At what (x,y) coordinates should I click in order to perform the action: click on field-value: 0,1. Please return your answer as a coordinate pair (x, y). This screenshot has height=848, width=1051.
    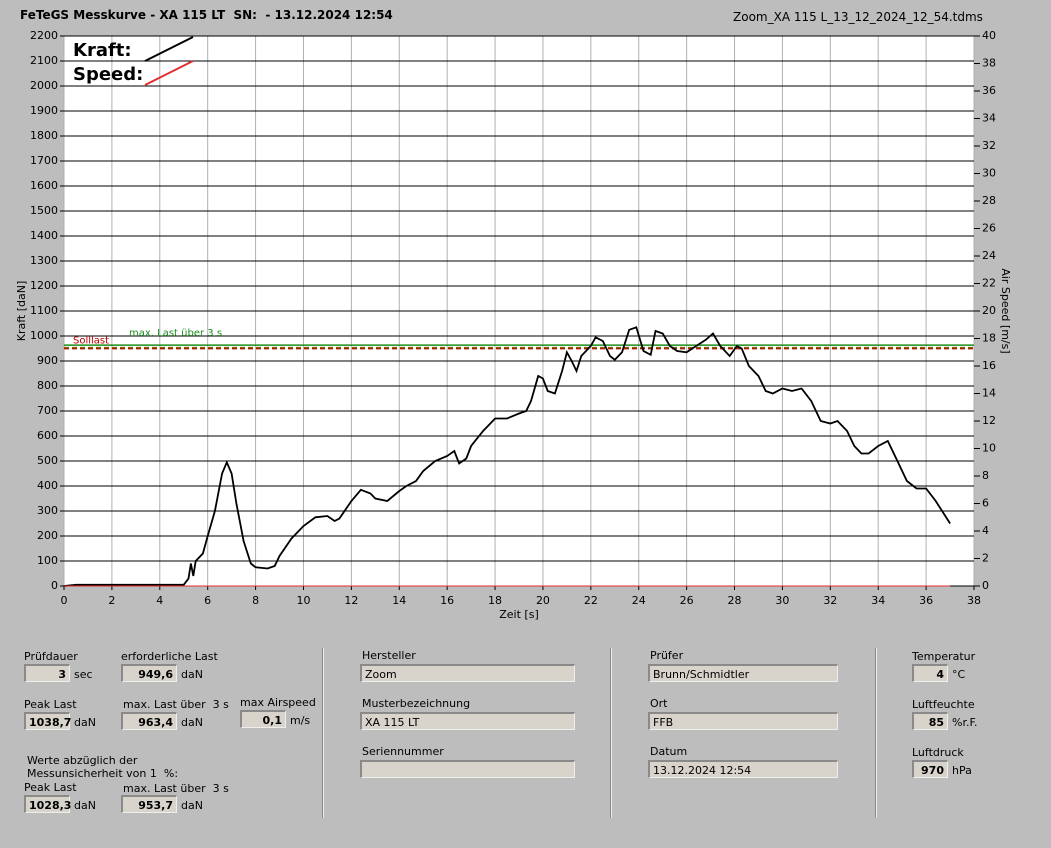
    Looking at the image, I should click on (263, 719).